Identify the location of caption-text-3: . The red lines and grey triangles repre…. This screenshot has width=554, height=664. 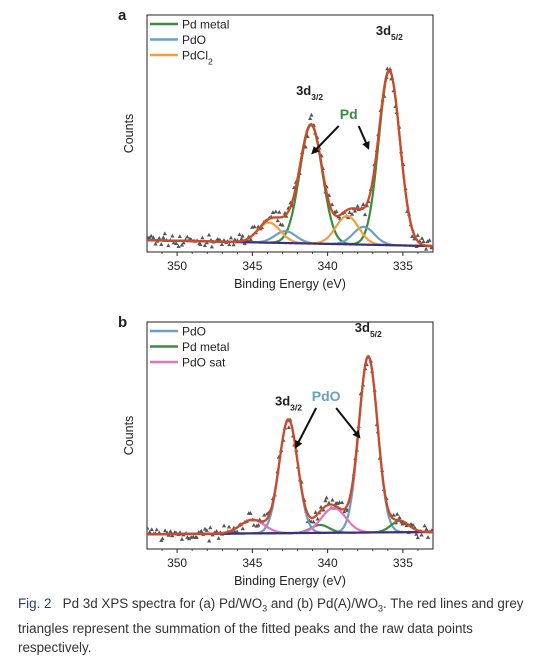
(271, 625).